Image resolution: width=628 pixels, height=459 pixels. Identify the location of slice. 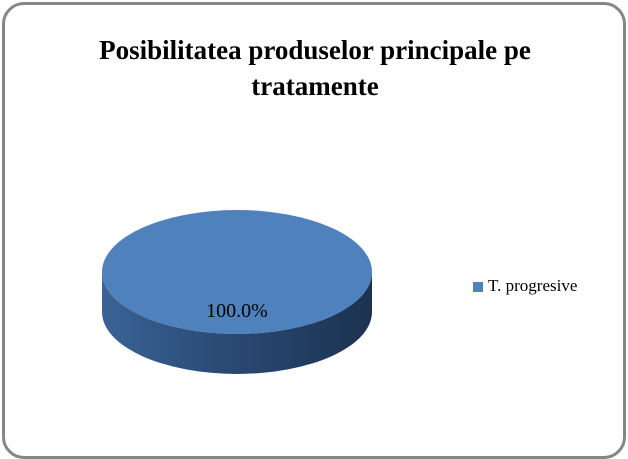
(237, 272).